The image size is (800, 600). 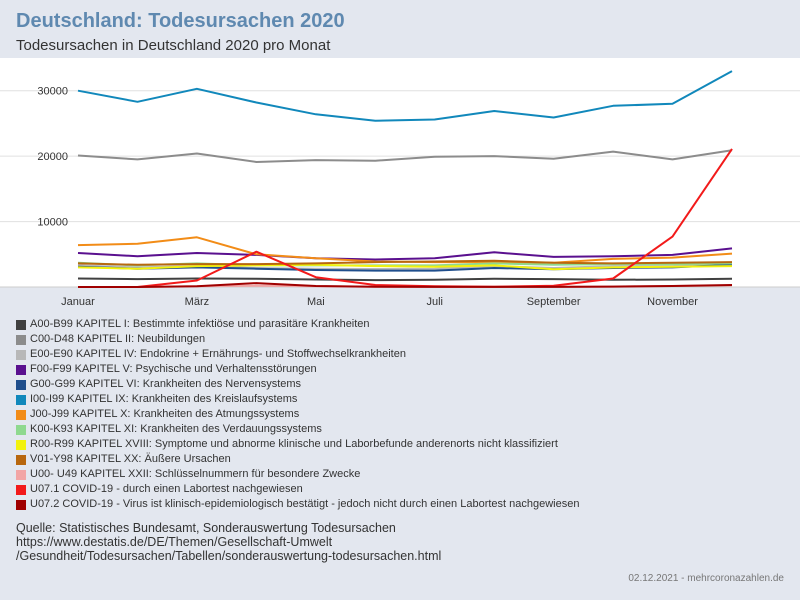 What do you see at coordinates (554, 302) in the screenshot?
I see `x-tick-label: September` at bounding box center [554, 302].